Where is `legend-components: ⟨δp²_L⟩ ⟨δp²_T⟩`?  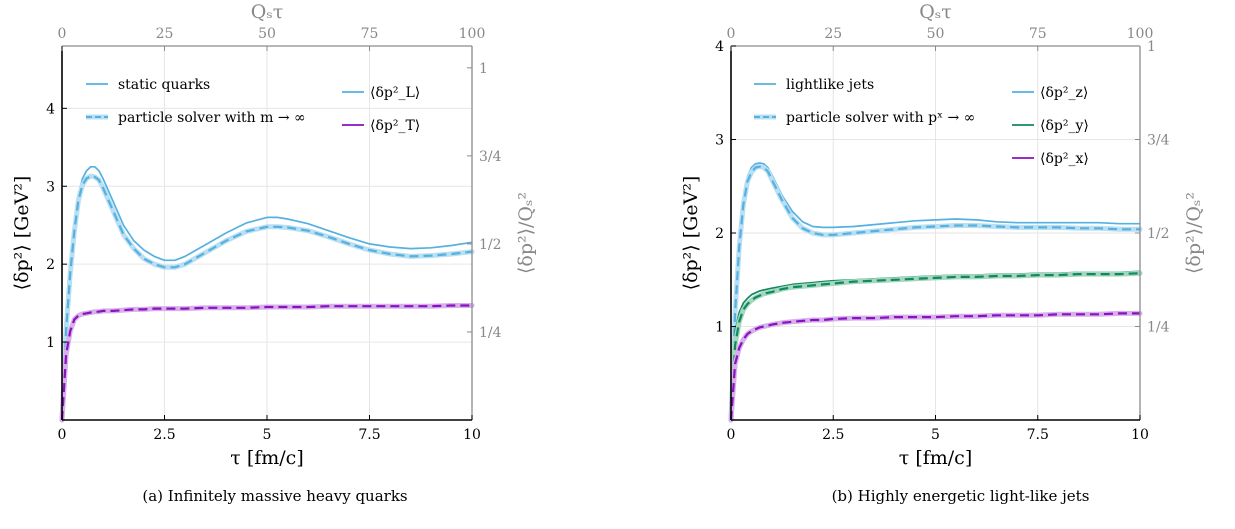 legend-components: ⟨δp²_L⟩ ⟨δp²_T⟩ is located at coordinates (381, 109).